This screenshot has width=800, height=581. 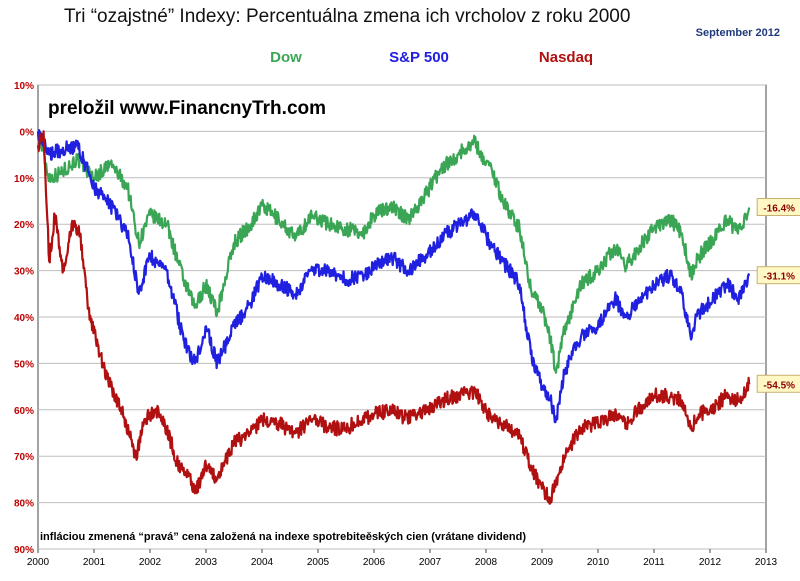 What do you see at coordinates (486, 562) in the screenshot?
I see `x-tick-label: 2008` at bounding box center [486, 562].